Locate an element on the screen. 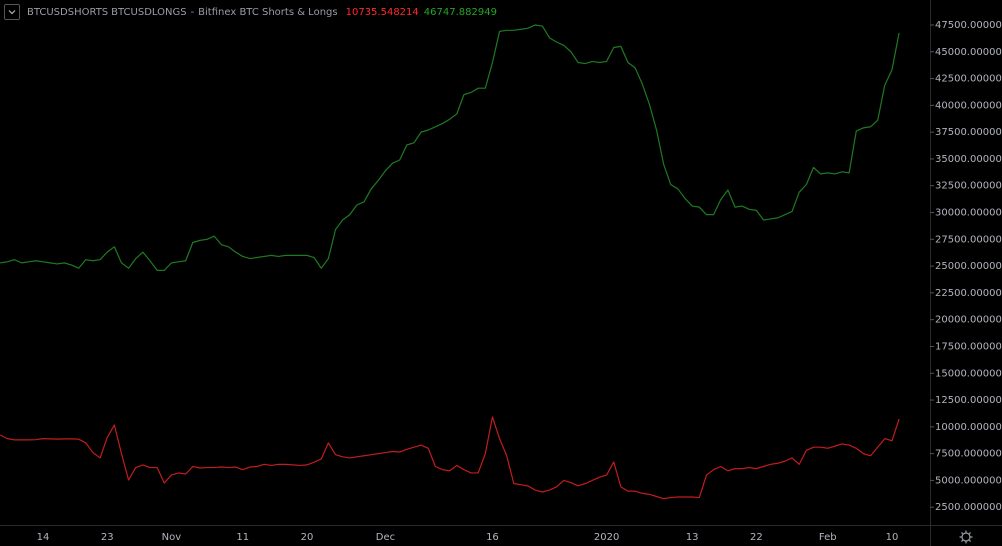 This screenshot has height=546, width=1002. y-tick-label: 42500.000000 is located at coordinates (968, 79).